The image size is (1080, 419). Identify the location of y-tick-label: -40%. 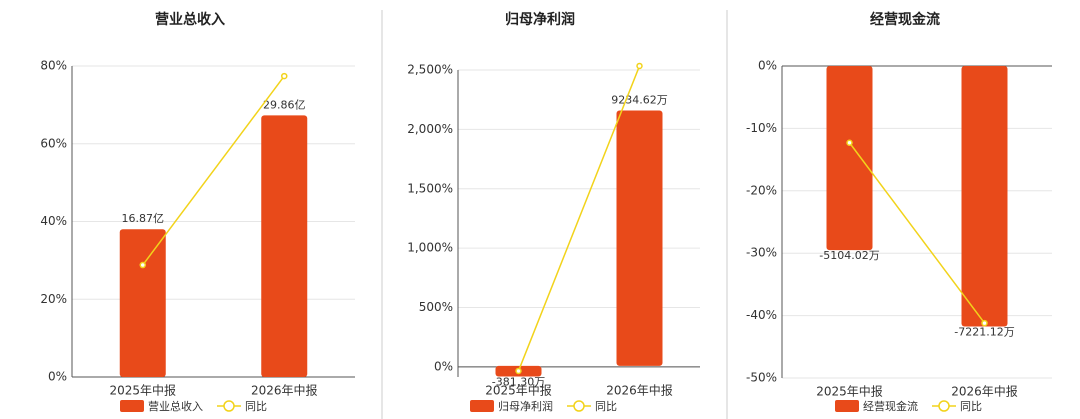
(761, 315).